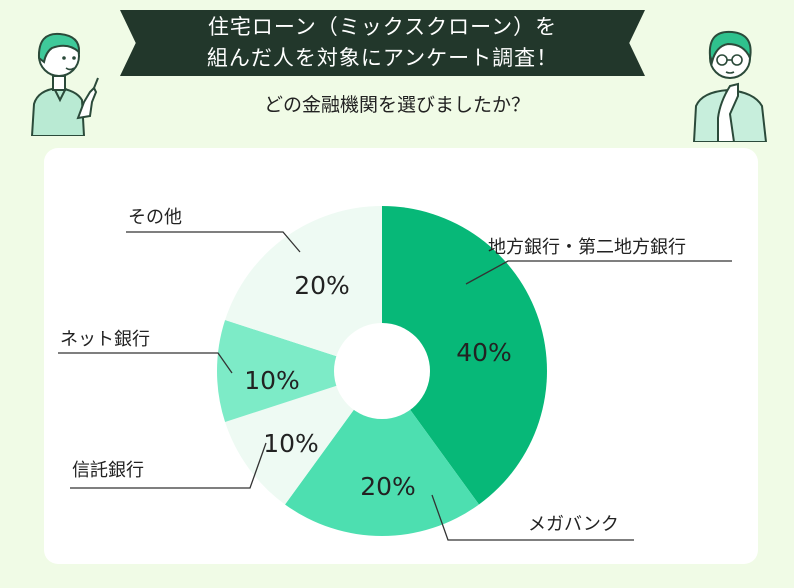 The image size is (794, 588). I want to click on slice-other, so click(303, 288).